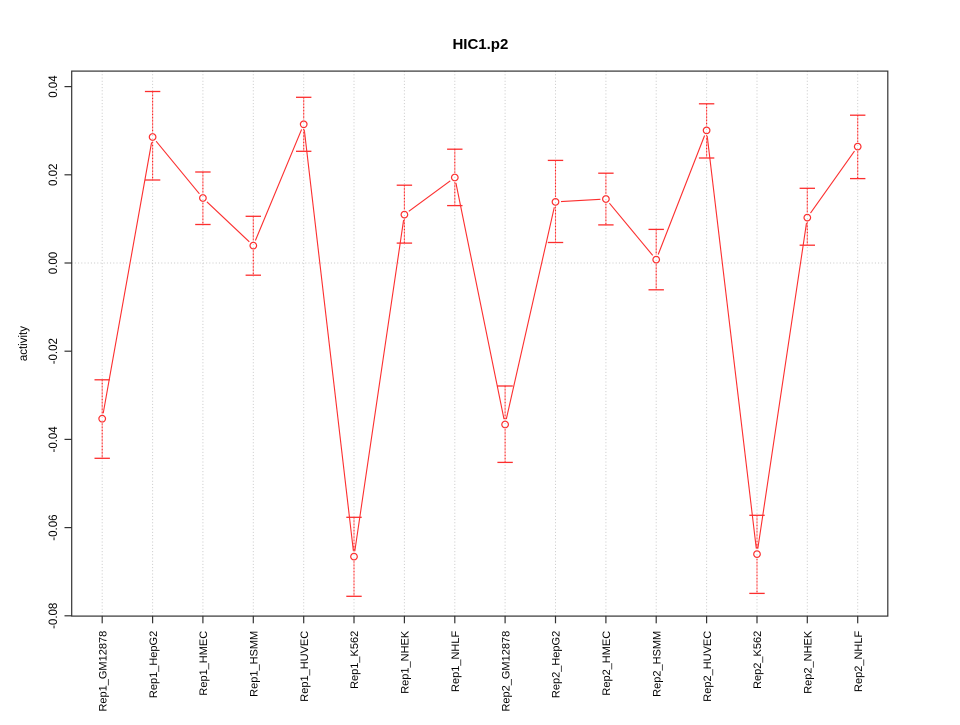  Describe the element at coordinates (54, 439) in the screenshot. I see `svg-text: -0.04` at that location.